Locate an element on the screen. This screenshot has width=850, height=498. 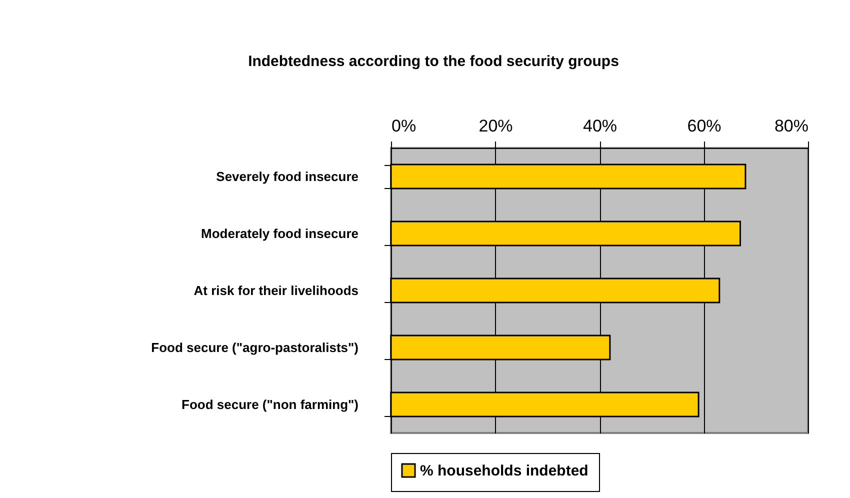
y-tick-label: Food secure ("non farming") is located at coordinates (270, 404).